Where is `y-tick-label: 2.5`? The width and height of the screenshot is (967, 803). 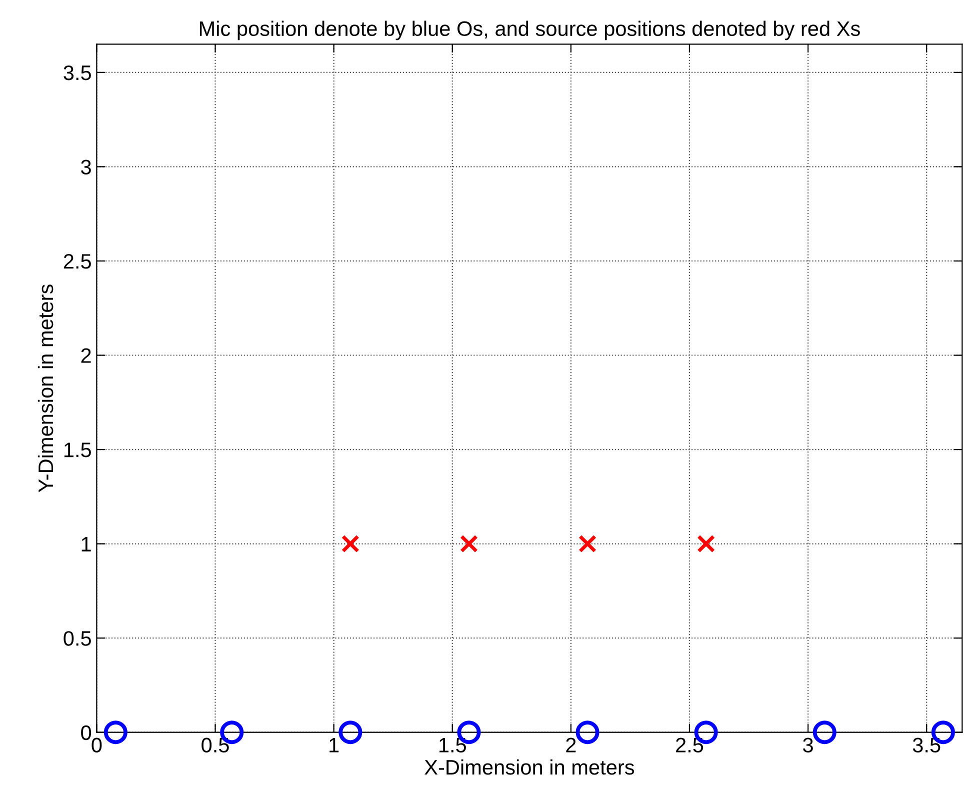 y-tick-label: 2.5 is located at coordinates (77, 261).